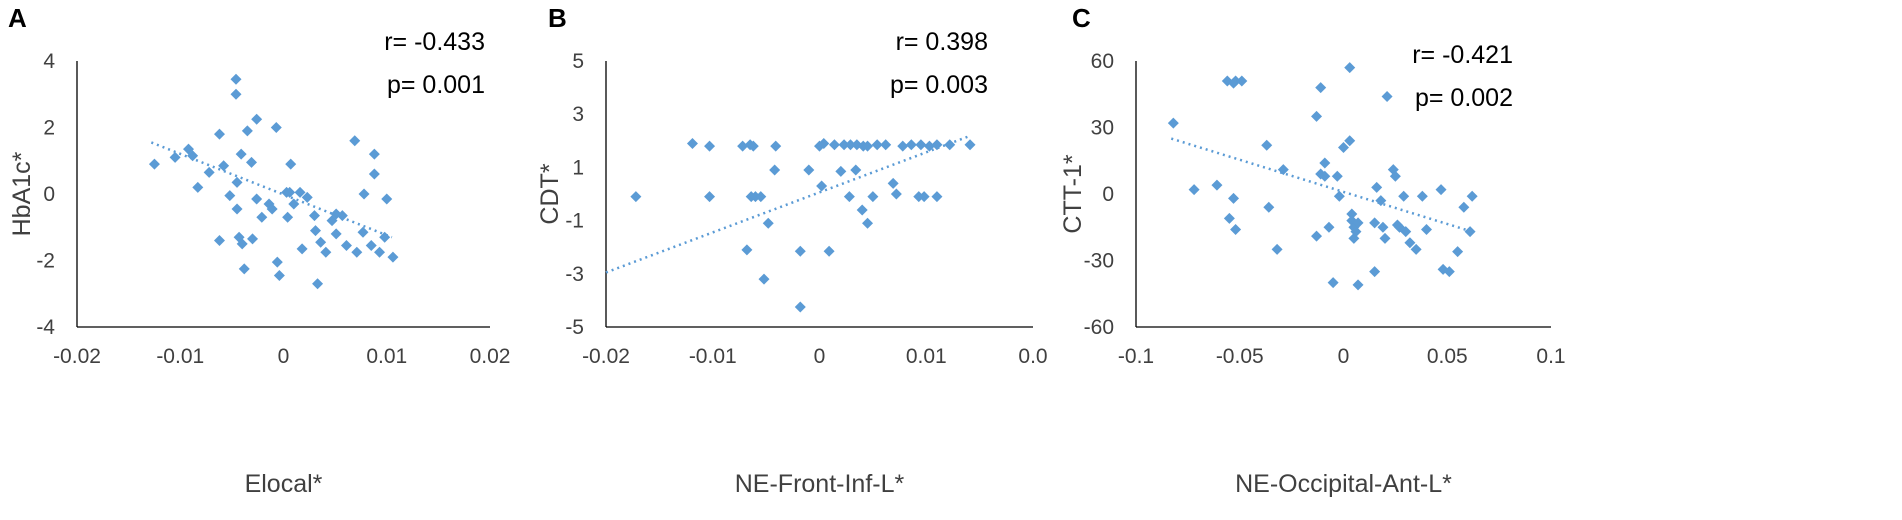 The height and width of the screenshot is (520, 1902). Describe the element at coordinates (49, 61) in the screenshot. I see `y-tick-label: 4` at that location.